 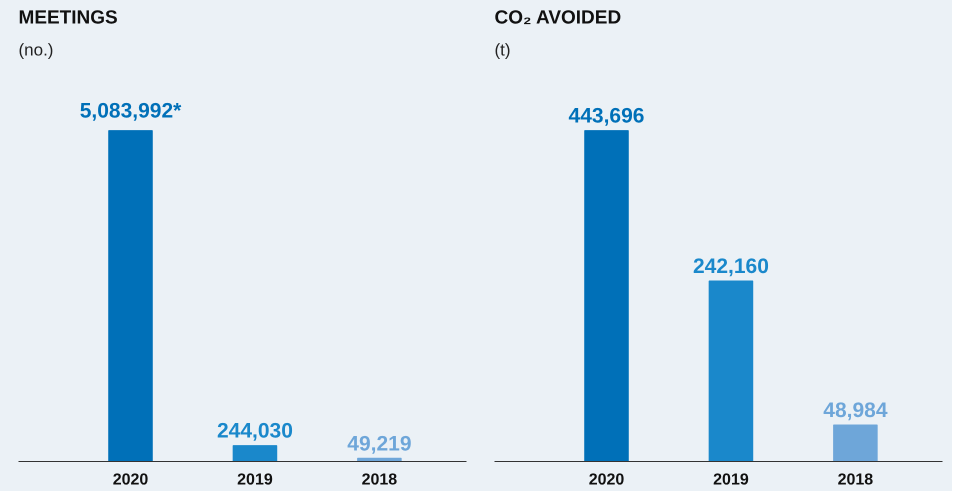 What do you see at coordinates (606, 116) in the screenshot?
I see `data-label: 443,696` at bounding box center [606, 116].